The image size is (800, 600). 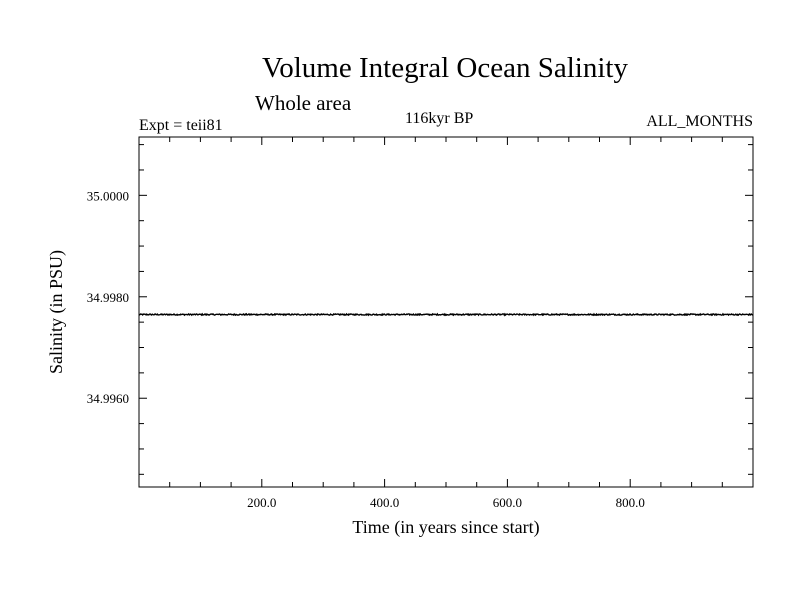 I want to click on x-tick-label: 200.0, so click(x=261, y=502).